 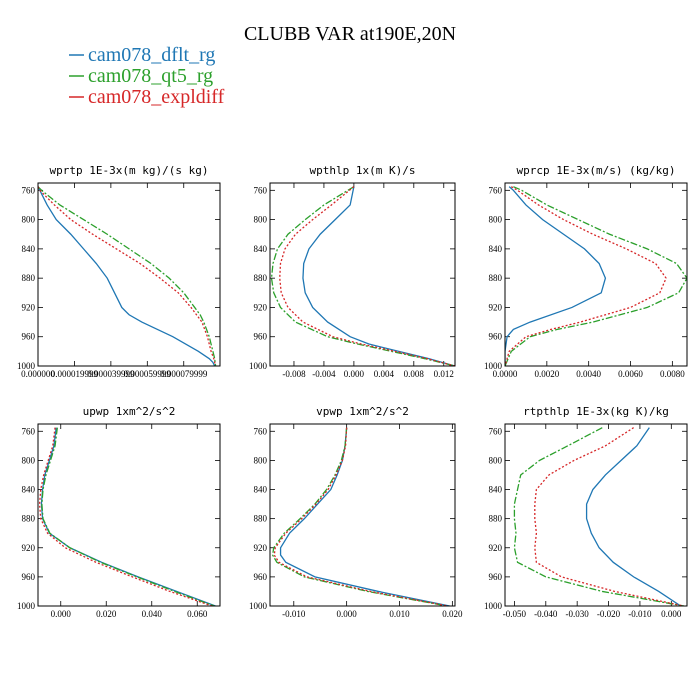 What do you see at coordinates (29, 548) in the screenshot?
I see `y-tick-label-3-4: 920` at bounding box center [29, 548].